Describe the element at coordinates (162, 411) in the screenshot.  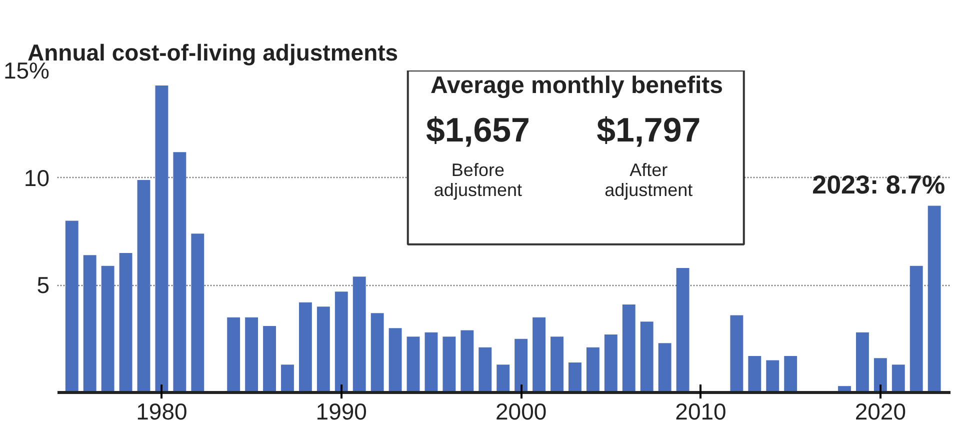
I see `x-tick-label: 1980` at that location.